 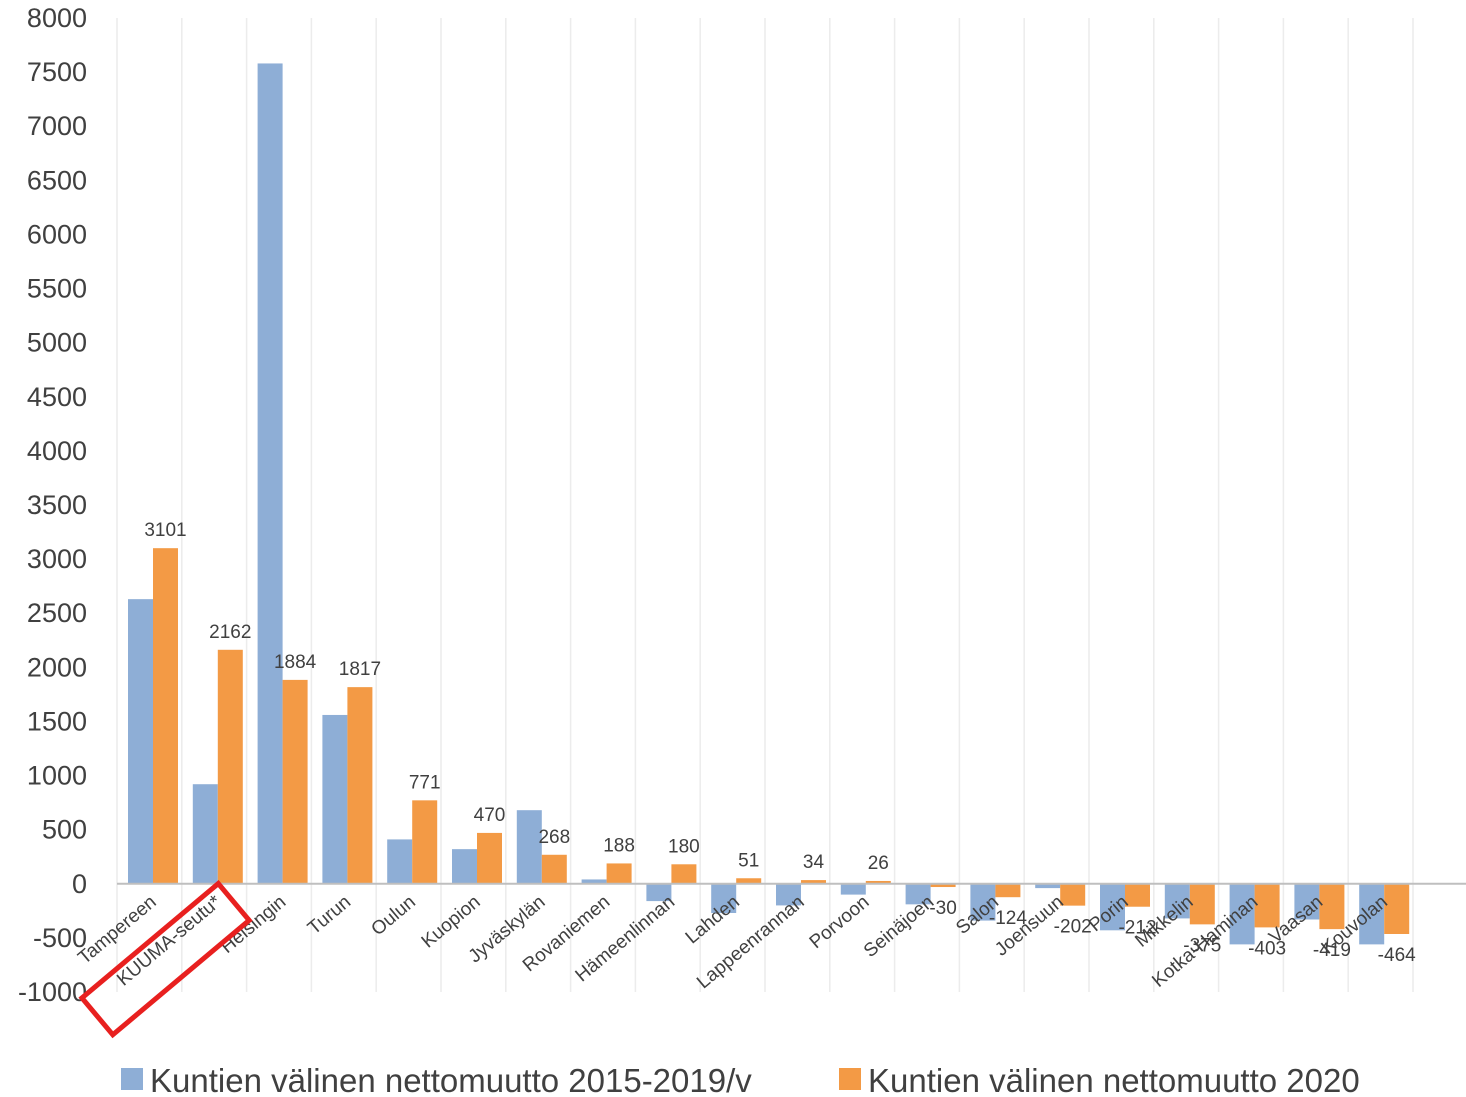 What do you see at coordinates (1008, 918) in the screenshot?
I see `data-label: -124` at bounding box center [1008, 918].